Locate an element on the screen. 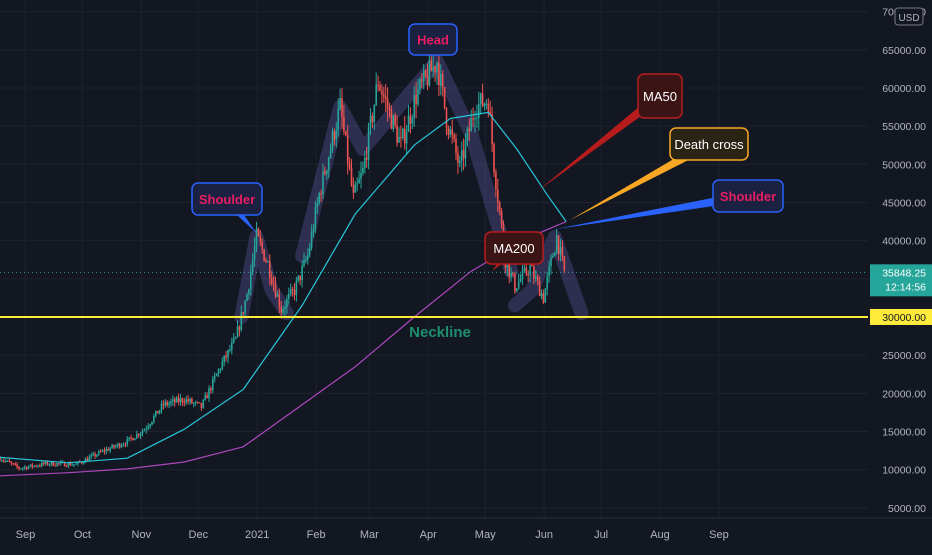 The image size is (932, 555). time-axis: Sep Oct Nov Dec 2021 Feb Mar Apr May Jun Jul Aug Sep is located at coordinates (466, 533).